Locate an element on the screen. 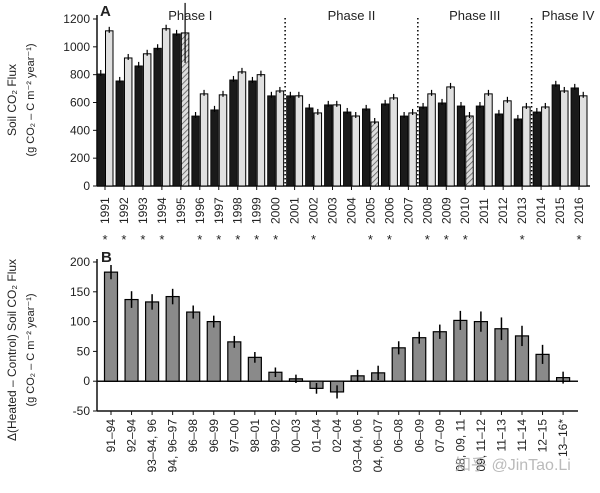  x-tick-label: 02–04 is located at coordinates (337, 436).